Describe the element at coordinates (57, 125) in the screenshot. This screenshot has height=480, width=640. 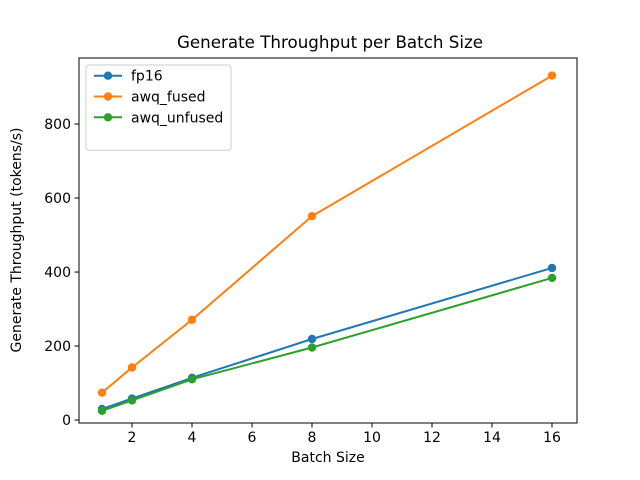
I see `y-tick-label: 800` at that location.